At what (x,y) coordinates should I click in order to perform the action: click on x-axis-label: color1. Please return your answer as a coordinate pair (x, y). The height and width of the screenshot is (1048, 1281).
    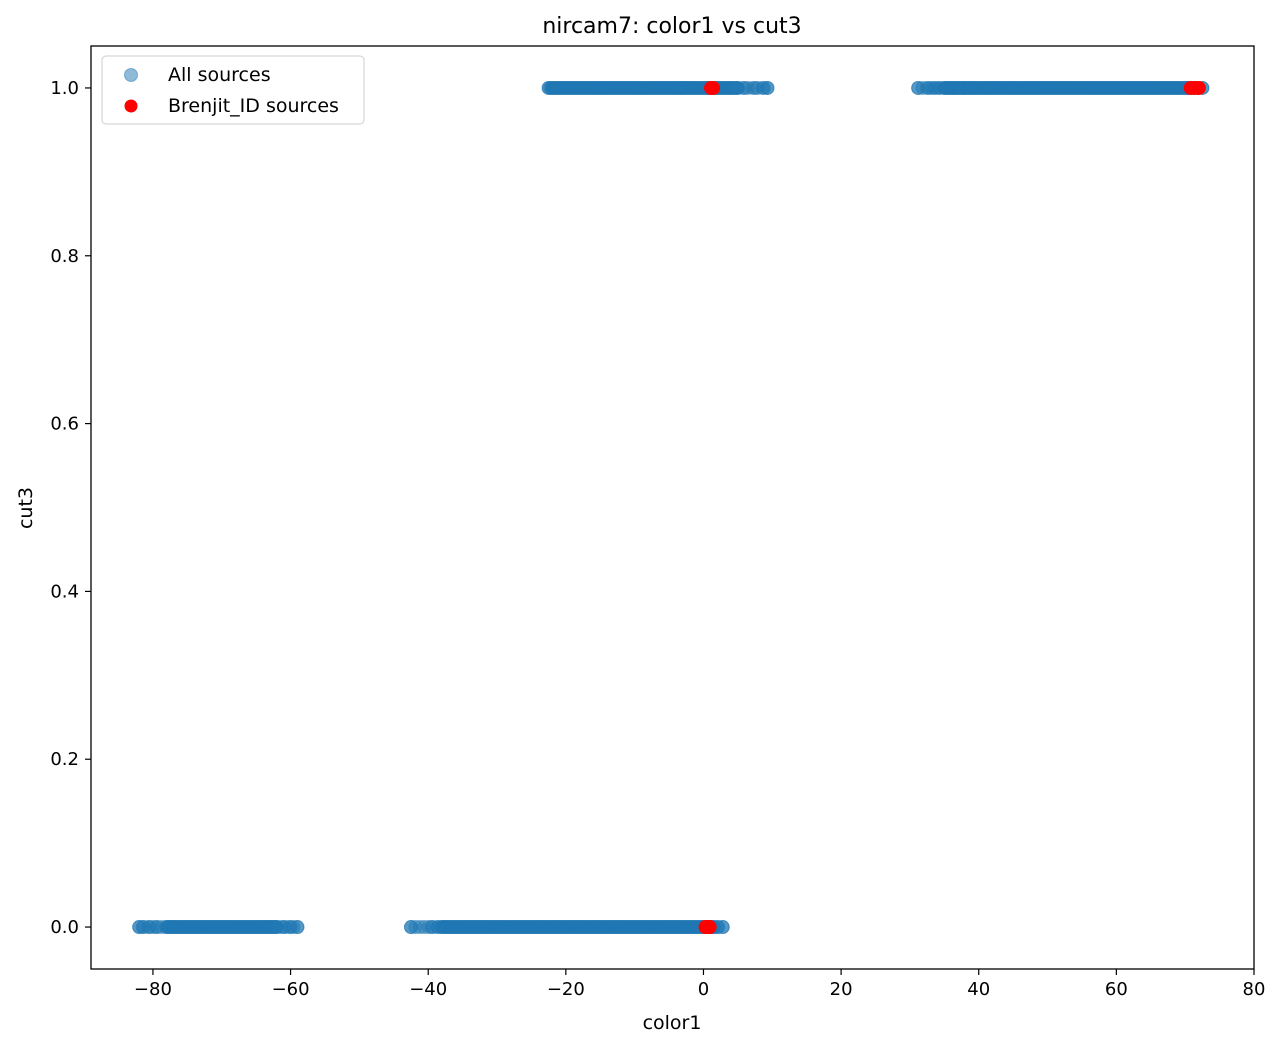
    Looking at the image, I should click on (672, 1023).